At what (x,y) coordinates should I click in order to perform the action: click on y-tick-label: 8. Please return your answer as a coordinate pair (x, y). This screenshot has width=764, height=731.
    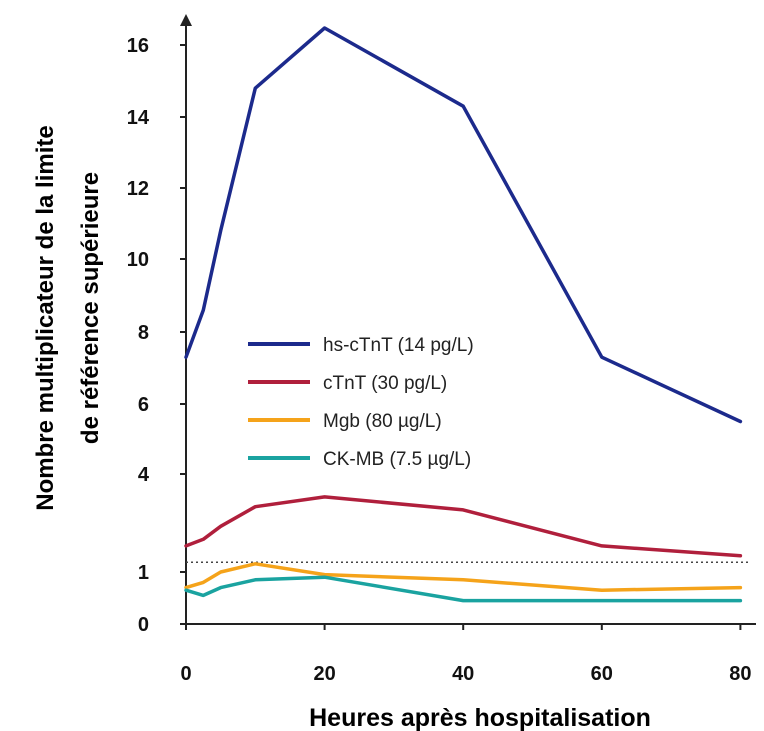
    Looking at the image, I should click on (143, 333).